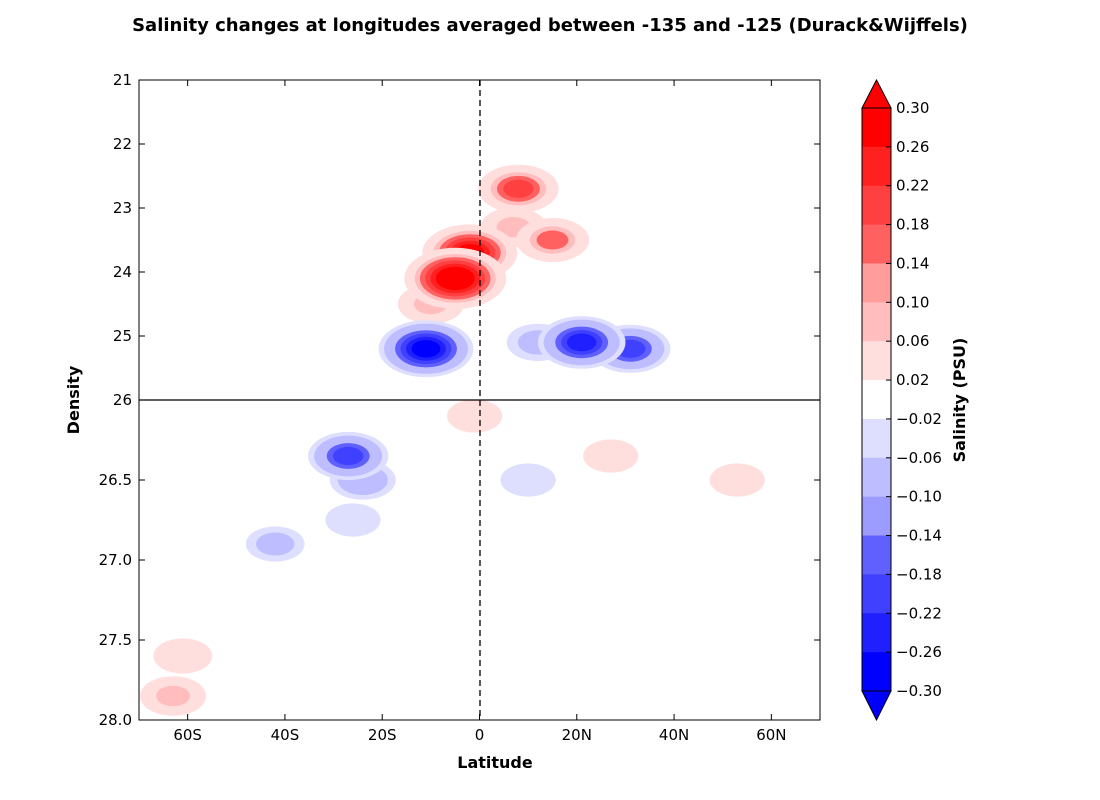 Image resolution: width=1100 pixels, height=800 pixels. I want to click on colorbar-tick-label: 0.18, so click(912, 225).